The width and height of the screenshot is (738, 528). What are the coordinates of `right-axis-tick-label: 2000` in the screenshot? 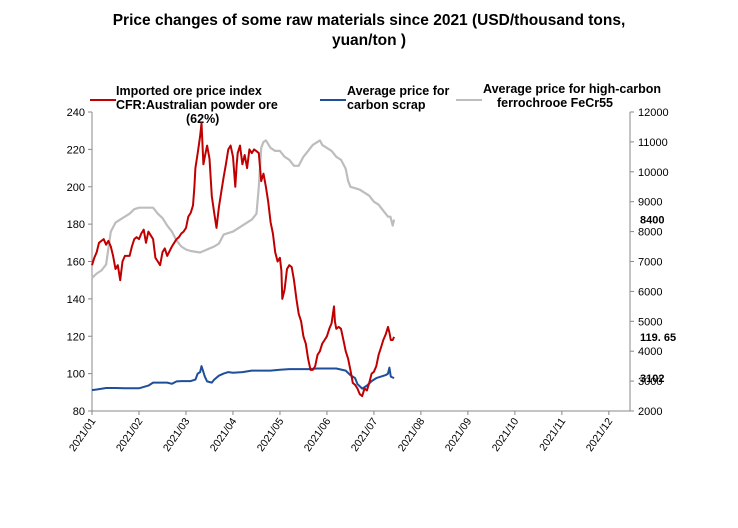 It's located at (650, 412).